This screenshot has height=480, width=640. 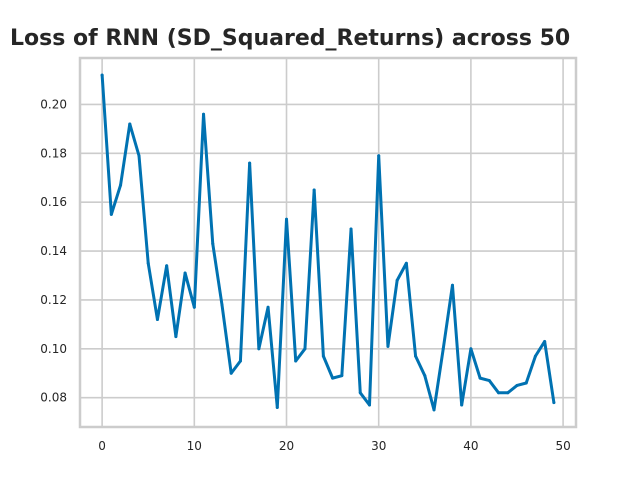 I want to click on y-tick-label-2: 0.12, so click(x=53, y=300).